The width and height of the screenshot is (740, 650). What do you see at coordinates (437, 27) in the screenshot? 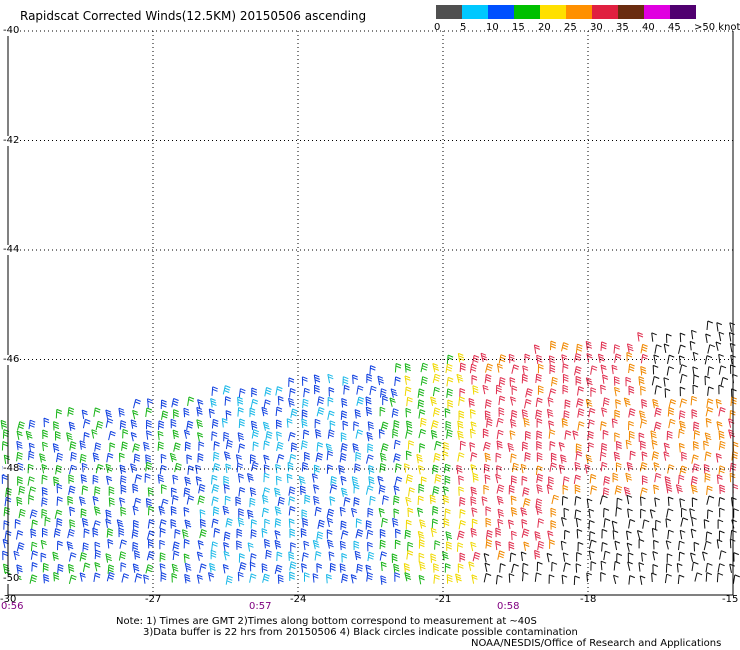
I see `color-bar-tick: 0` at bounding box center [437, 27].